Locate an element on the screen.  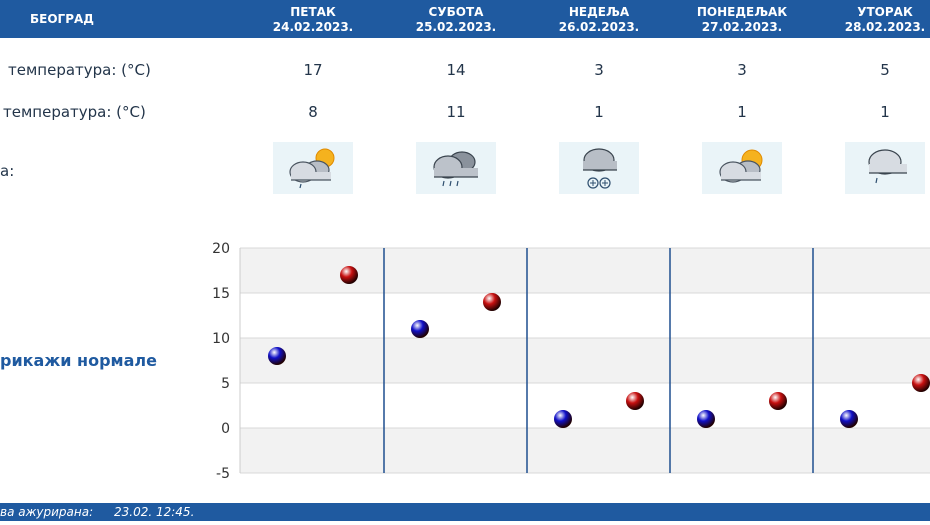
cloud-sun-icon is located at coordinates (742, 168).